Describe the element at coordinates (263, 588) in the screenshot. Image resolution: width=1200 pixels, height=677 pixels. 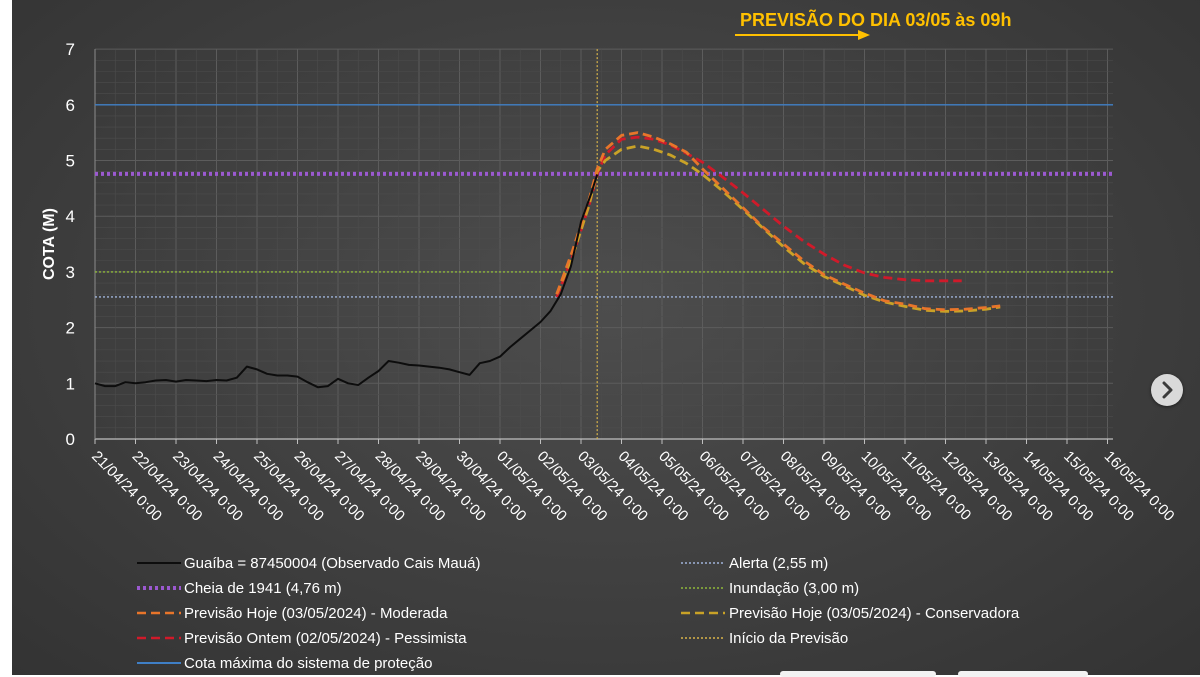
I see `legend-label: Cheia de 1941 (4,76 m)` at that location.